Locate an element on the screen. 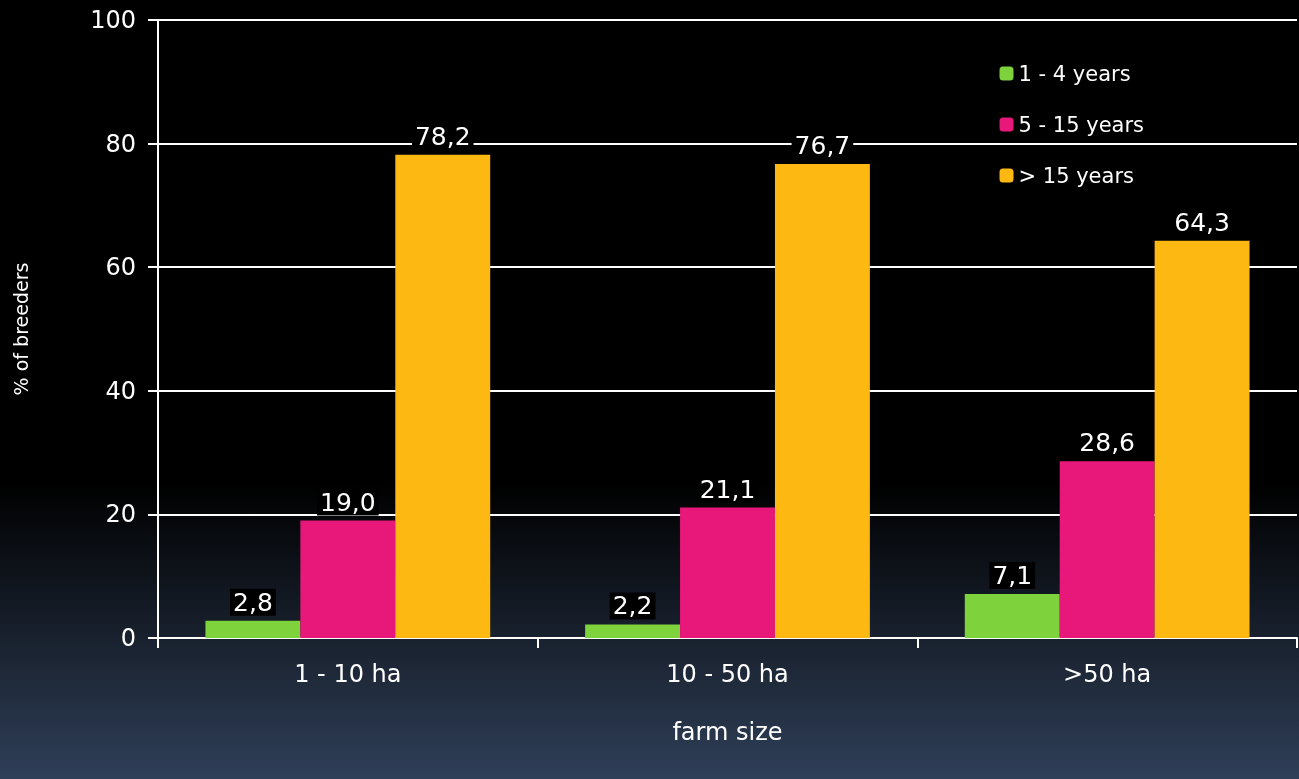 The image size is (1299, 779). y-tick-label: 20 is located at coordinates (120, 514).